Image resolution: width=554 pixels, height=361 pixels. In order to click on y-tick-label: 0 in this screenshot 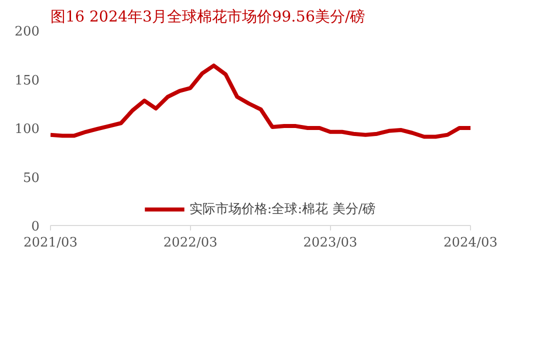, I will do `click(35, 227)`.